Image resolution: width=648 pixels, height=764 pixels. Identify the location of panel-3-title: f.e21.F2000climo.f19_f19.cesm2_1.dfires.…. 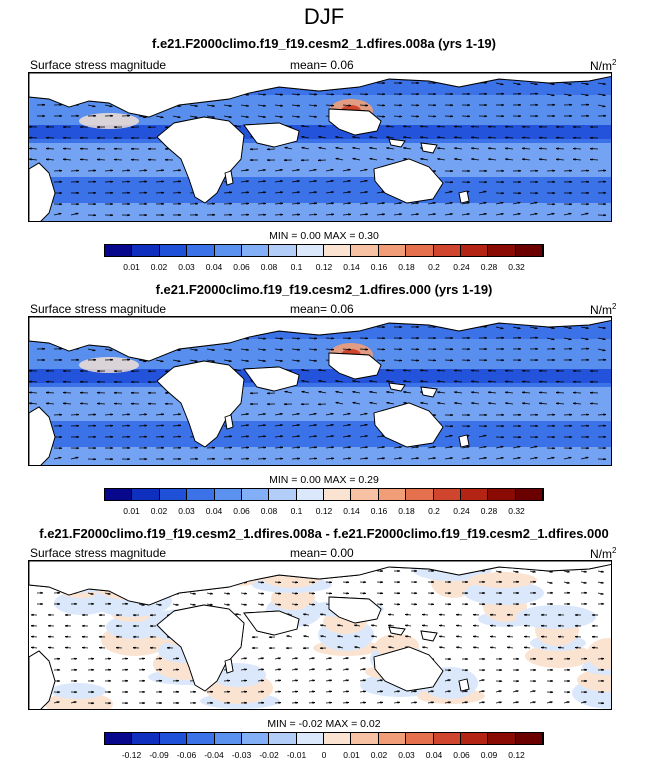
(324, 533).